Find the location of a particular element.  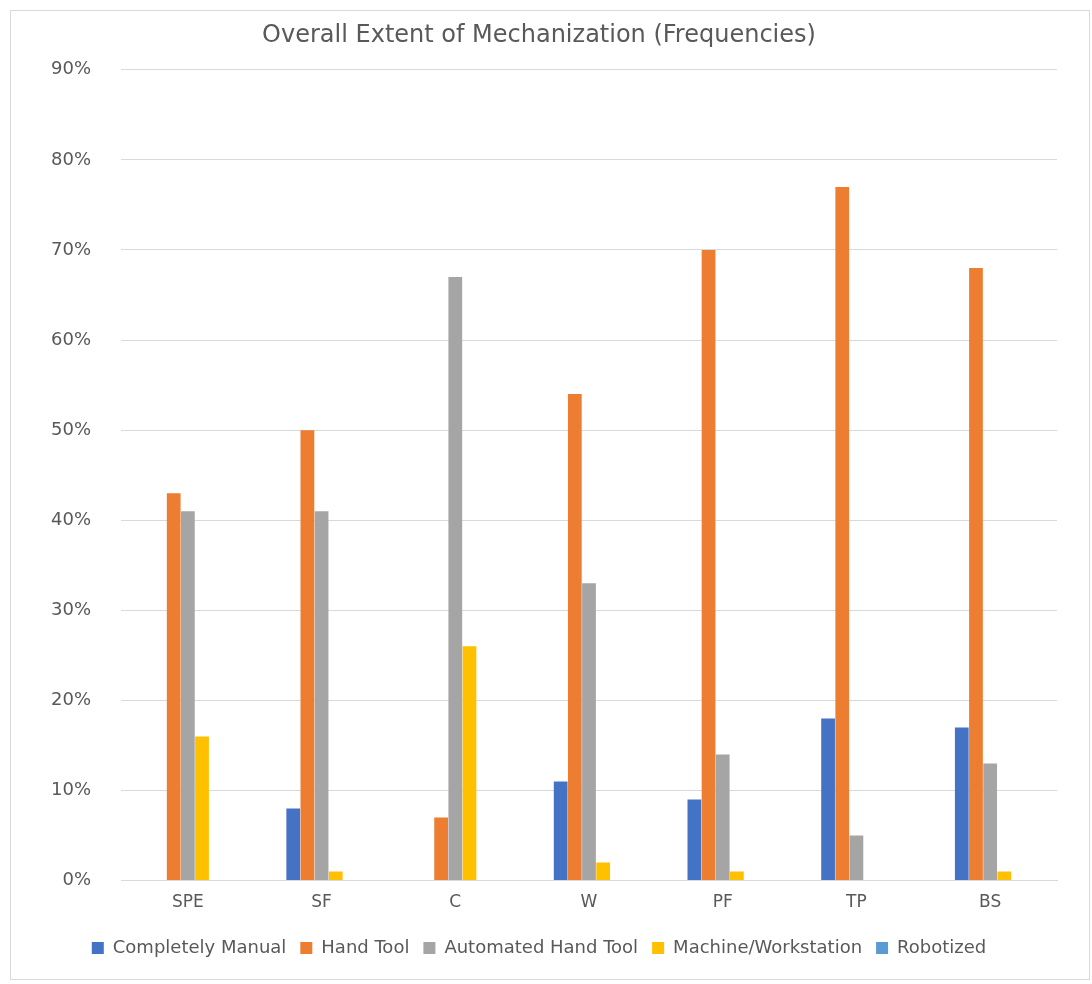

x-tick-label: C is located at coordinates (455, 901).